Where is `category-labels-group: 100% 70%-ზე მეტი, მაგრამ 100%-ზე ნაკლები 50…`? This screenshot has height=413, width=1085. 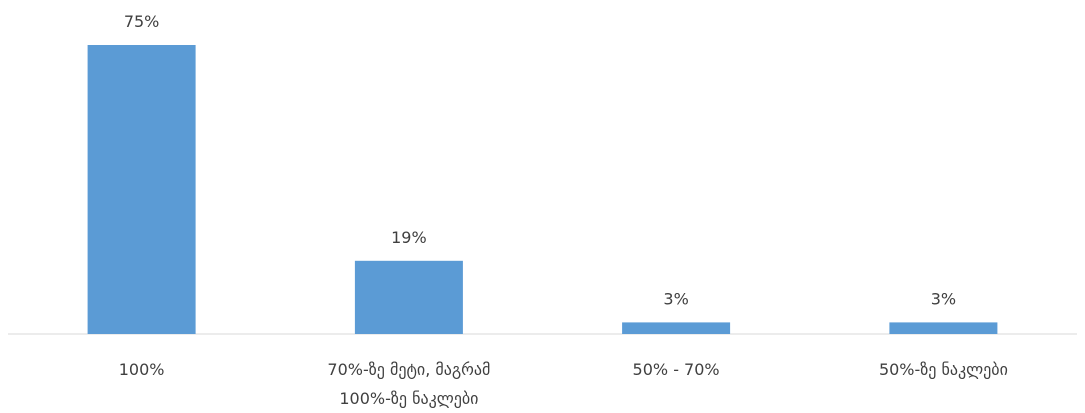
category-labels-group: 100% 70%-ზე მეტი, მაგრამ 100%-ზე ნაკლები 50… is located at coordinates (563, 384).